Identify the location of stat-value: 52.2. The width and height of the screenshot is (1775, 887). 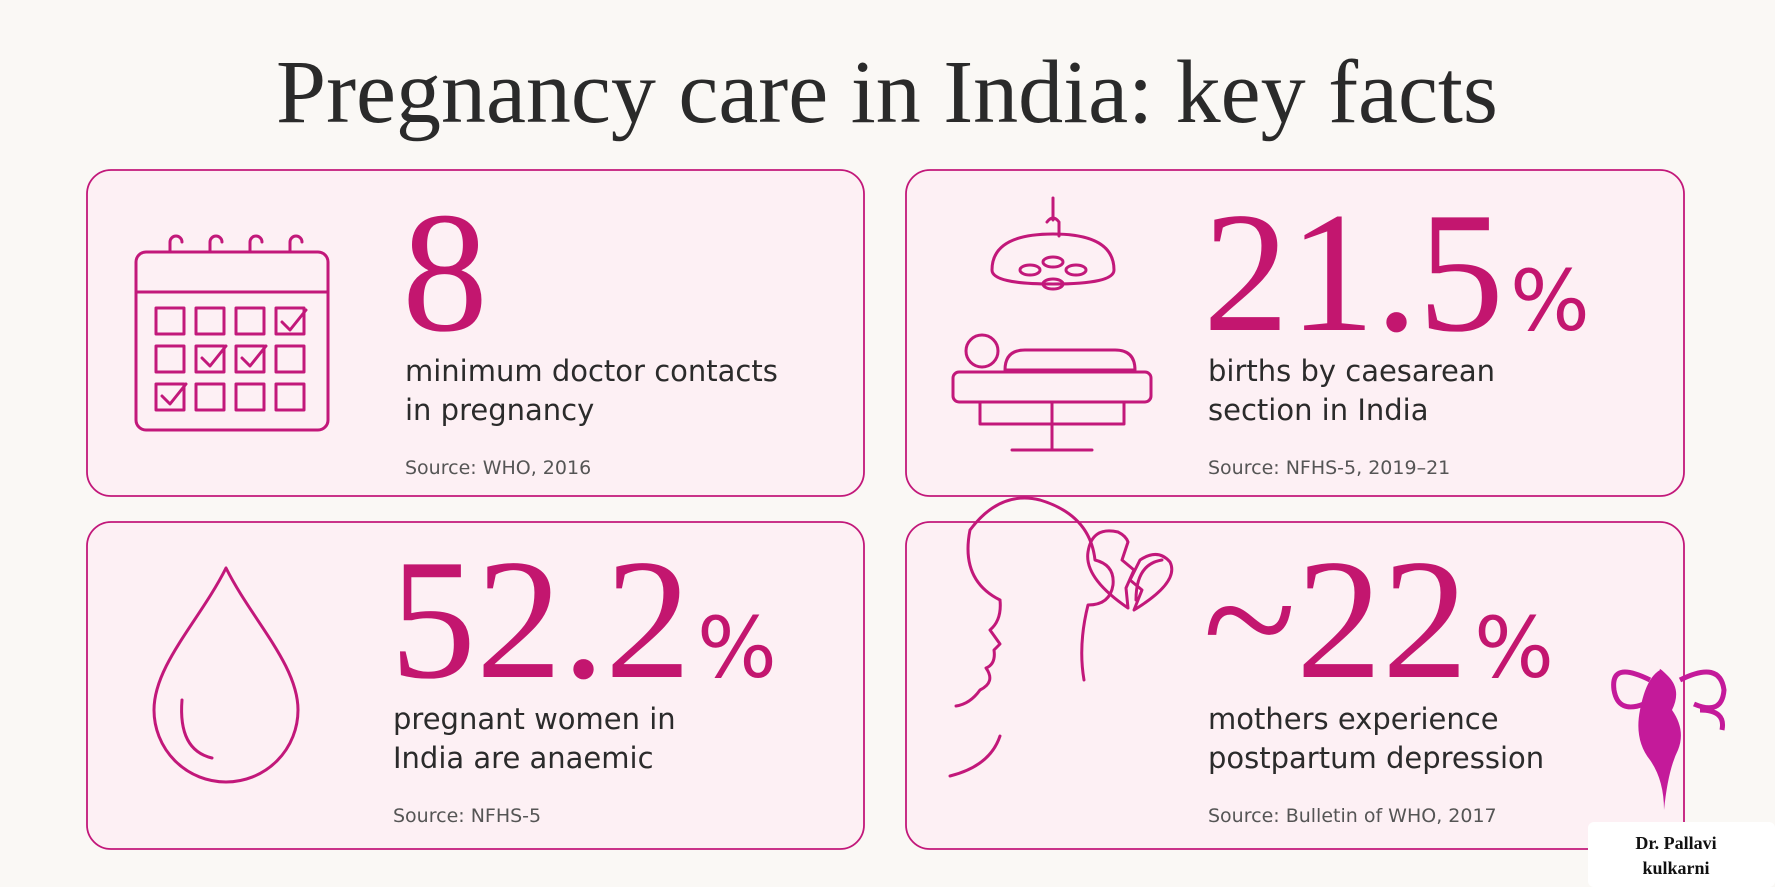
(540, 620).